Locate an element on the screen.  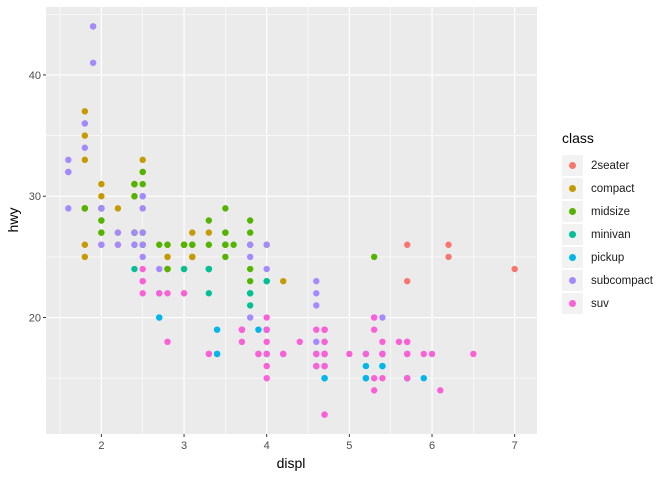
legend-label: suv is located at coordinates (600, 303).